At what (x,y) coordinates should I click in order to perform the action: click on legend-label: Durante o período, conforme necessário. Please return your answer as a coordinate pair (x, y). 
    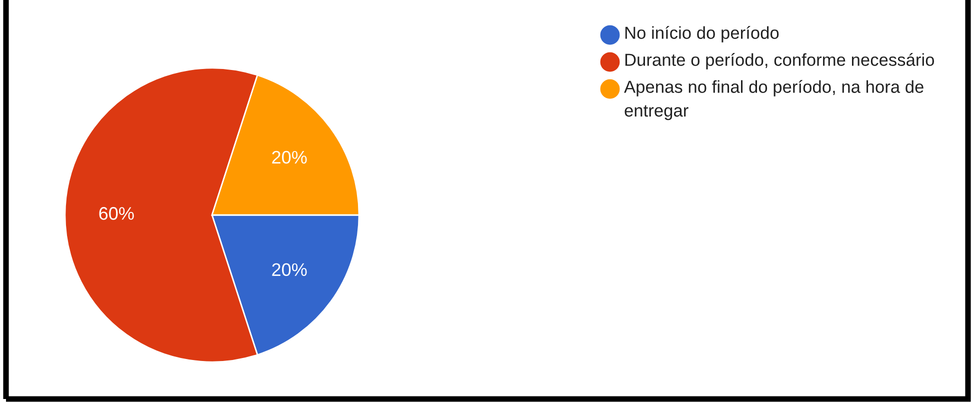
    Looking at the image, I should click on (779, 61).